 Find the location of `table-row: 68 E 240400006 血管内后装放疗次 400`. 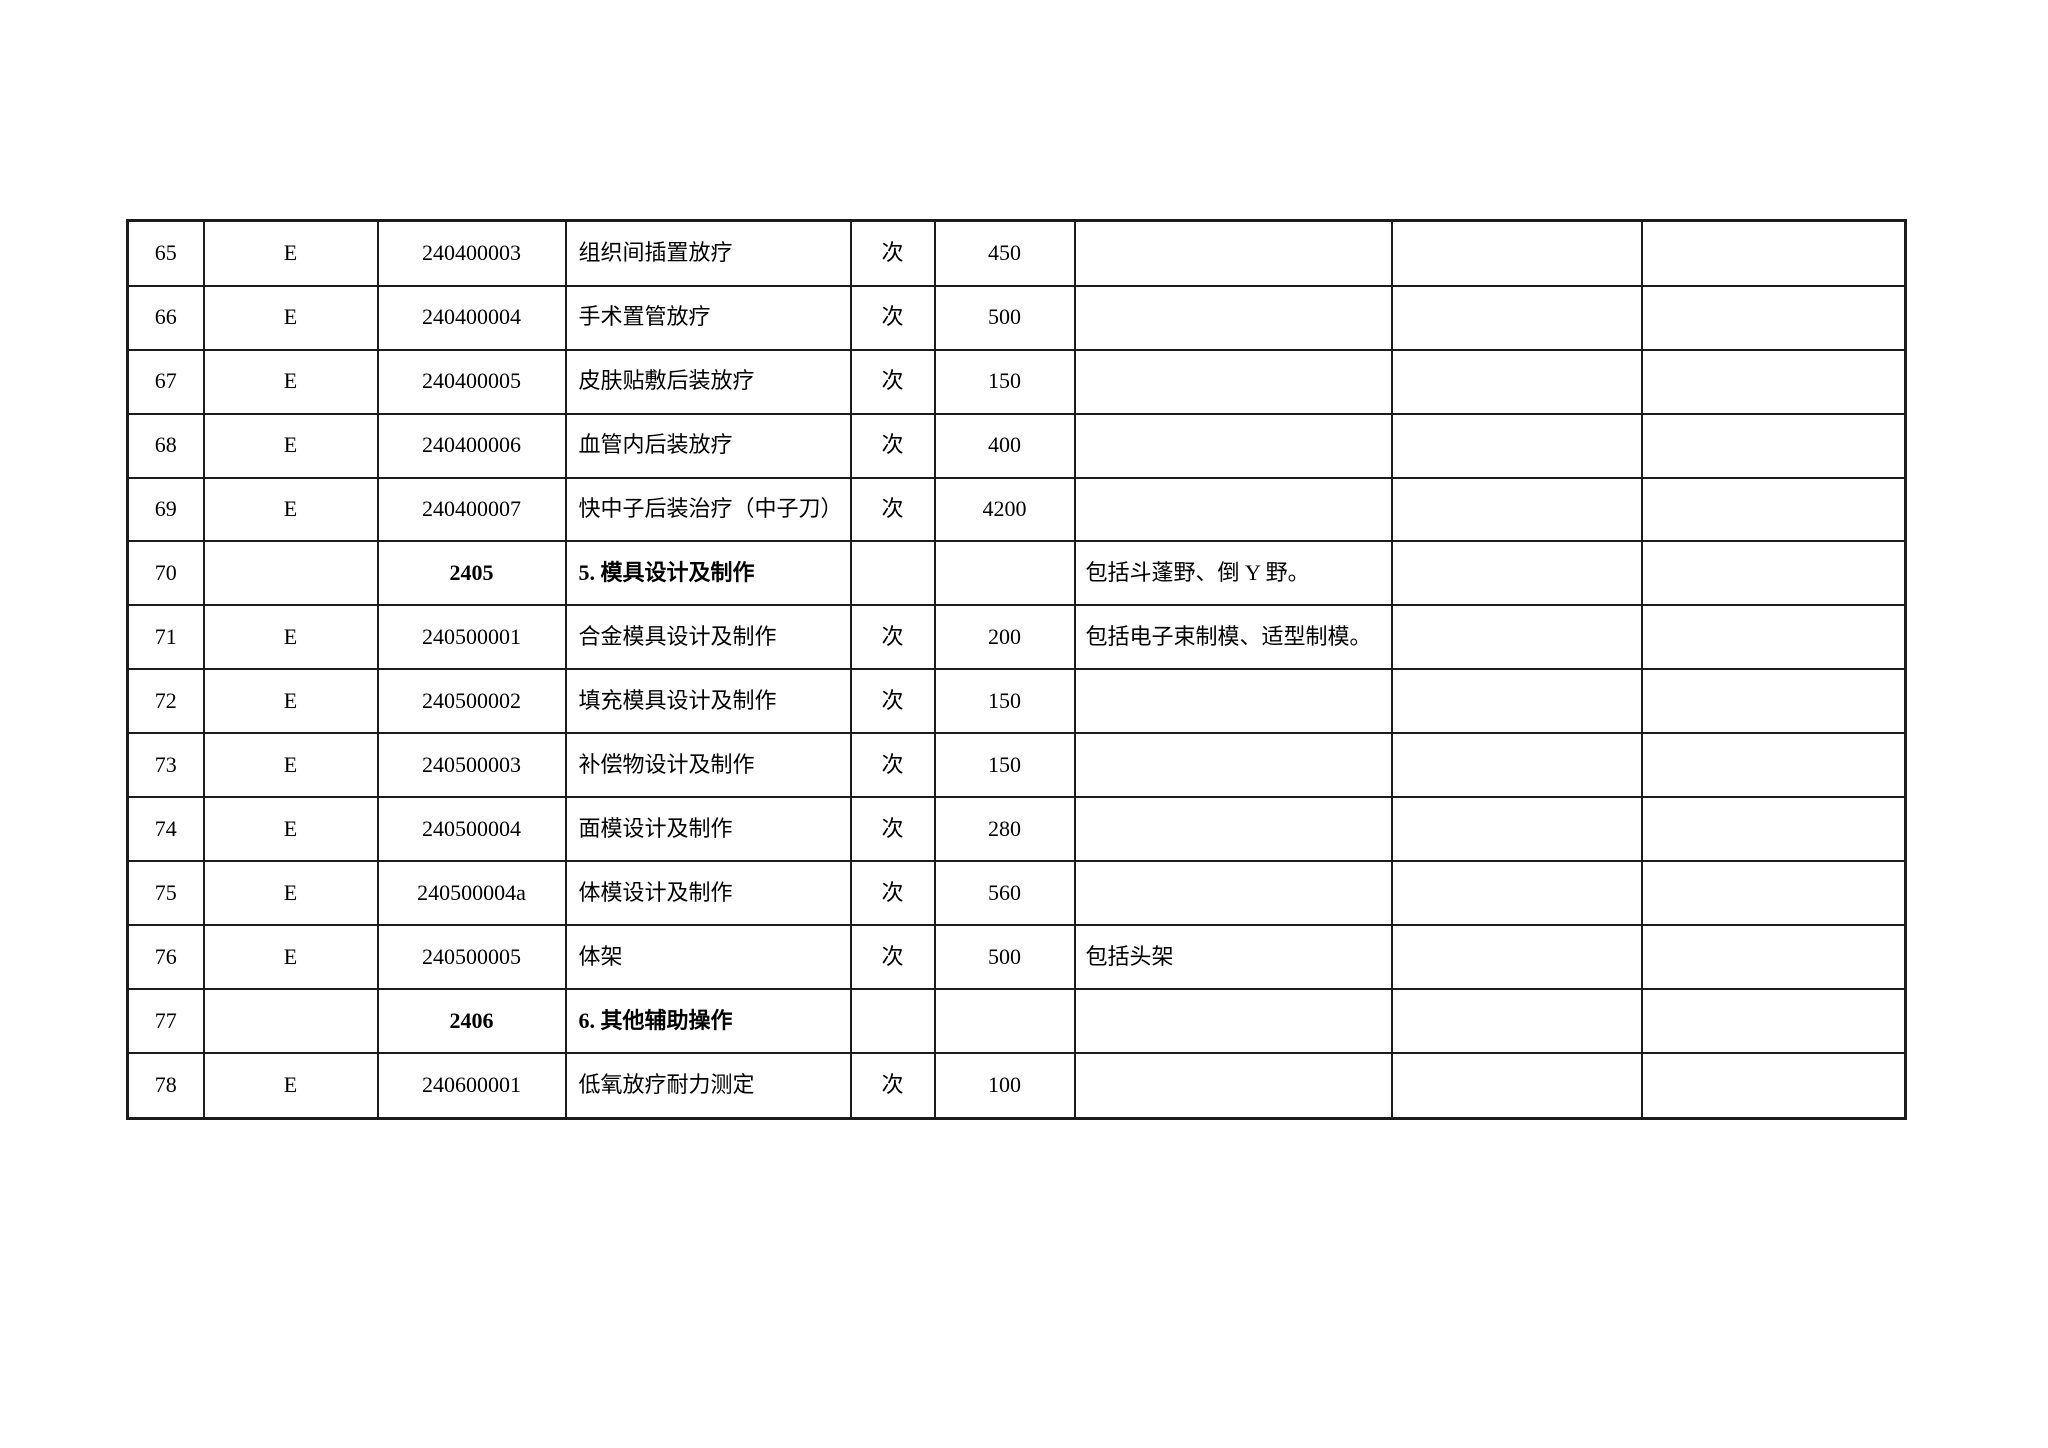

table-row: 68 E 240400006 血管内后装放疗次 400 is located at coordinates (1016, 445).